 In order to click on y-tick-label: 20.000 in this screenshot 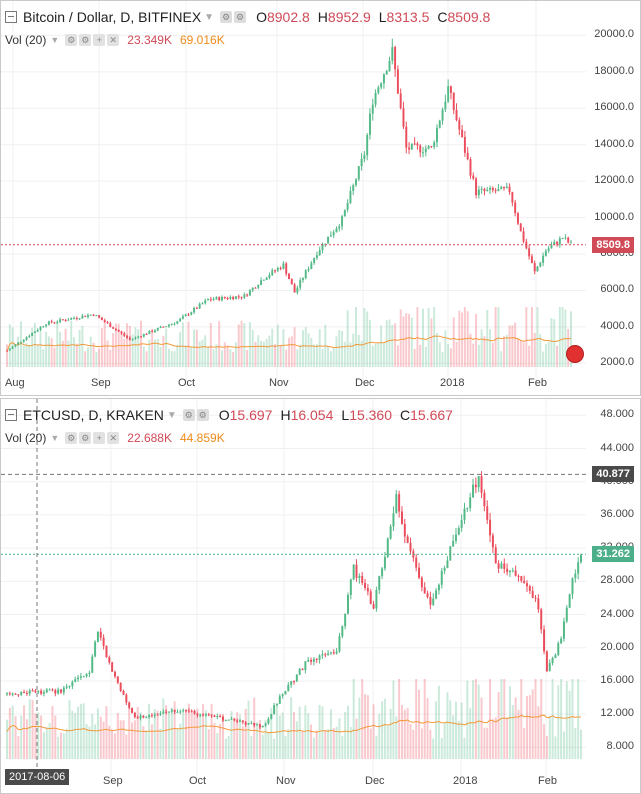, I will do `click(617, 646)`.